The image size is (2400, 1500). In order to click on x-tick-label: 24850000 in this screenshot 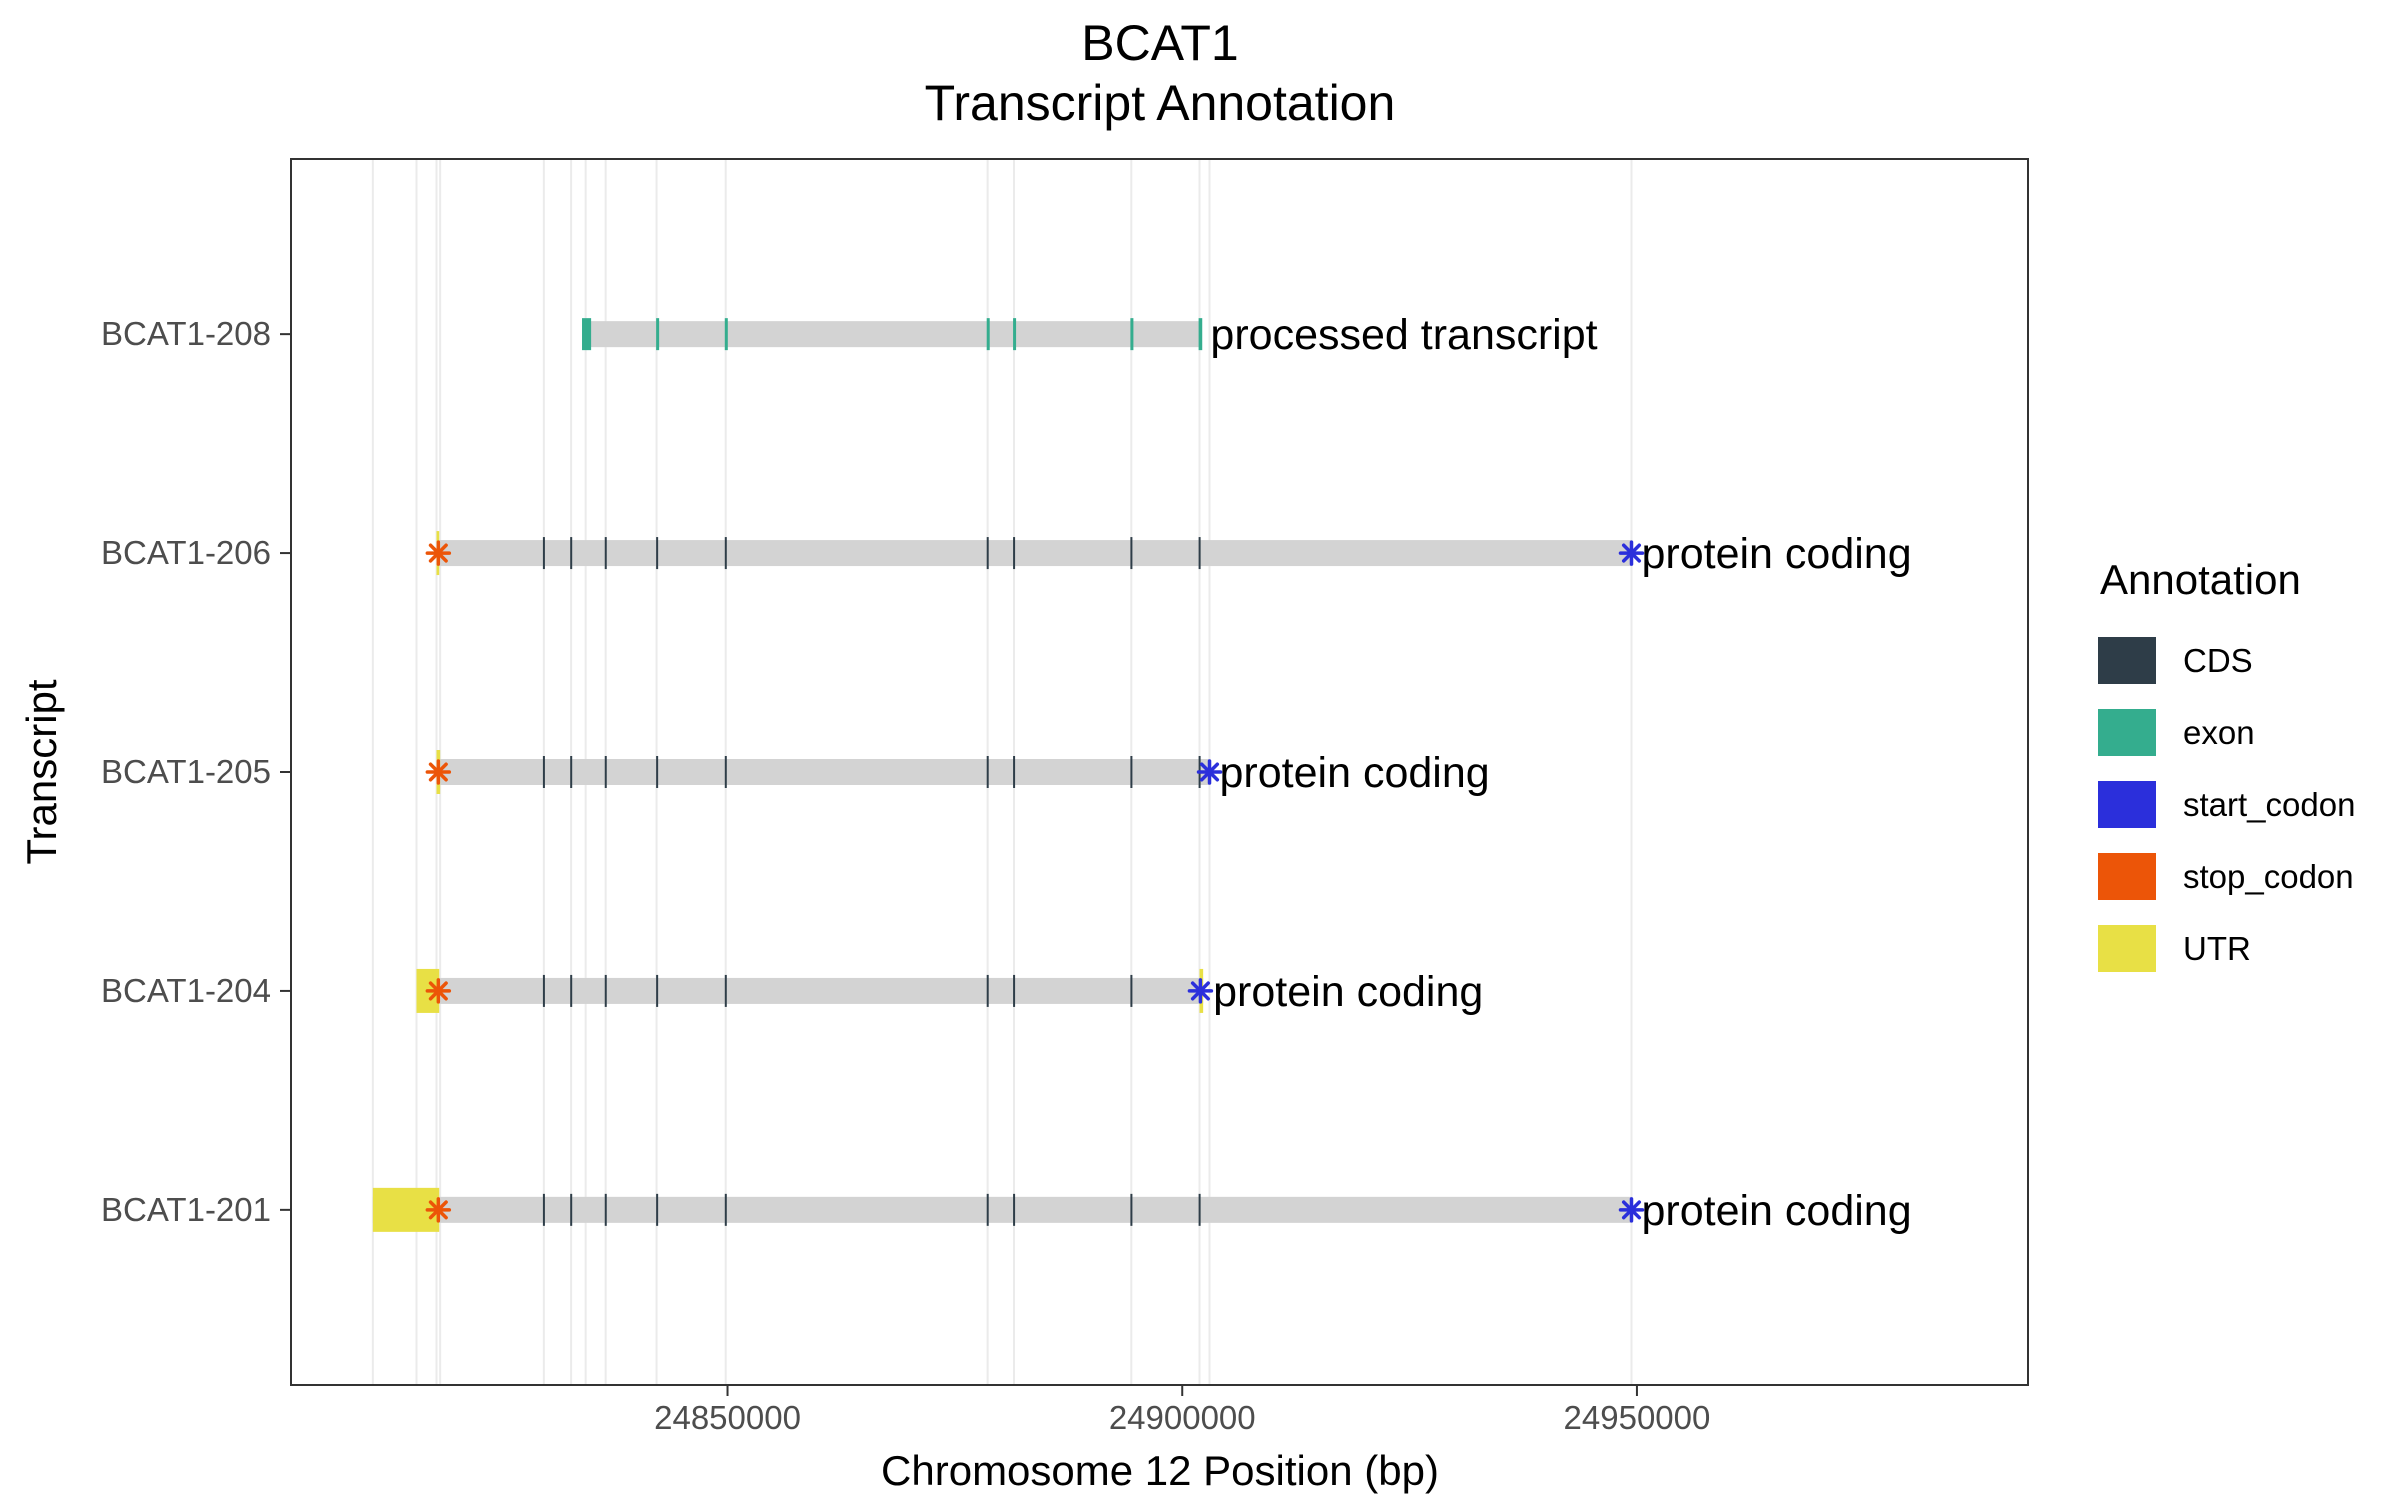, I will do `click(727, 1417)`.